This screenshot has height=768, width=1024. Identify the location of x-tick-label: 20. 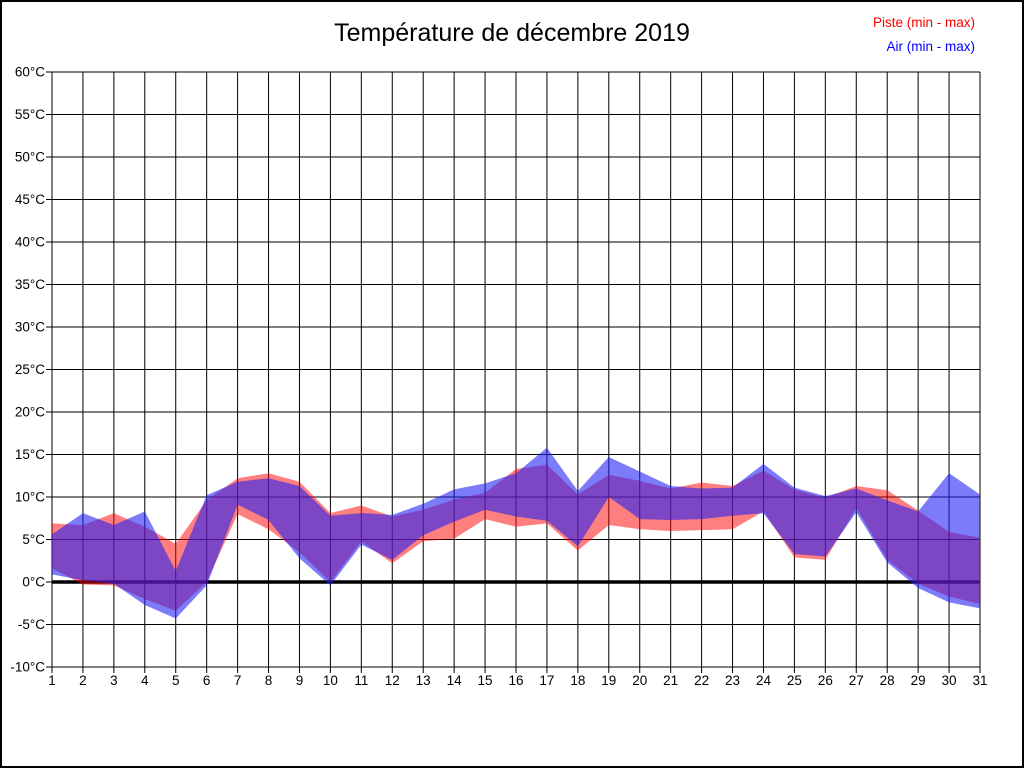
(639, 680).